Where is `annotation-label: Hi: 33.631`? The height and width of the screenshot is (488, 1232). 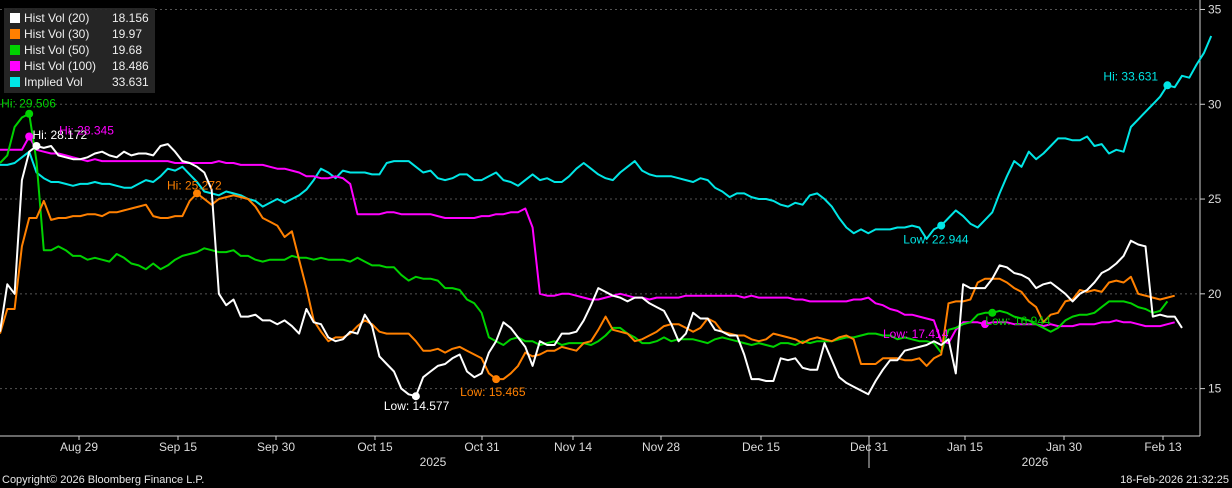
annotation-label: Hi: 33.631 is located at coordinates (1130, 76).